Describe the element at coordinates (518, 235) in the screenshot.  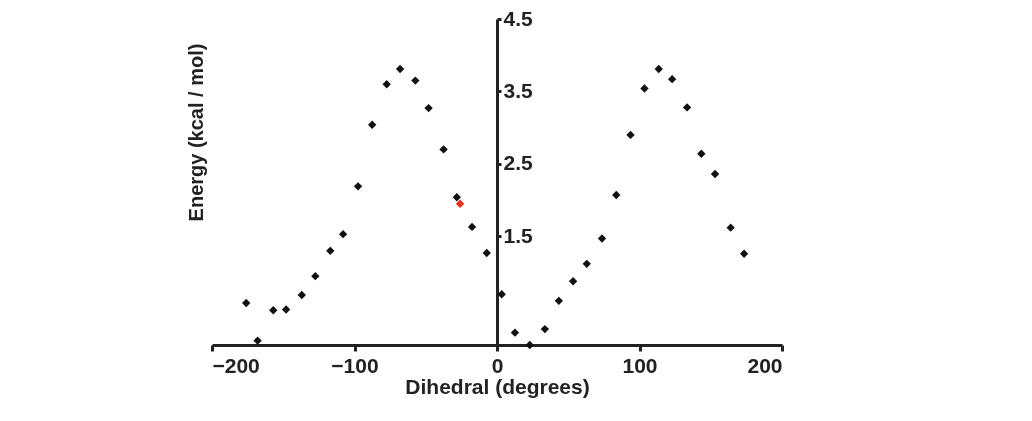
I see `y-tick-label: 1.5` at that location.